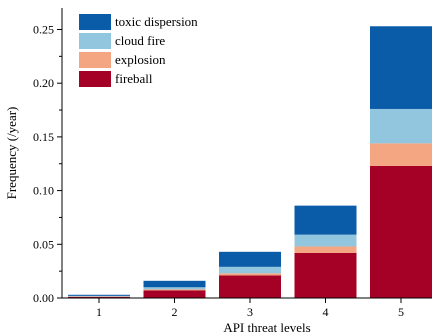  I want to click on legend-label-toxic-dispersion: toxic dispersion, so click(156, 21).